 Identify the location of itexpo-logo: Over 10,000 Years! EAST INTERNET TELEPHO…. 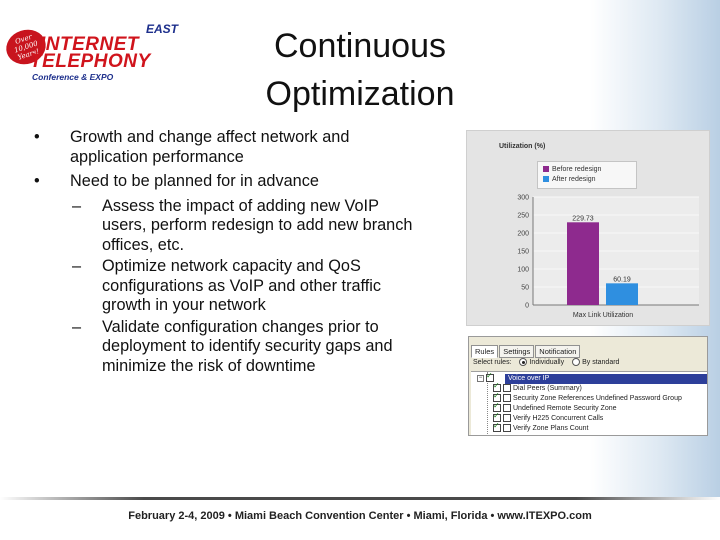
(92, 53).